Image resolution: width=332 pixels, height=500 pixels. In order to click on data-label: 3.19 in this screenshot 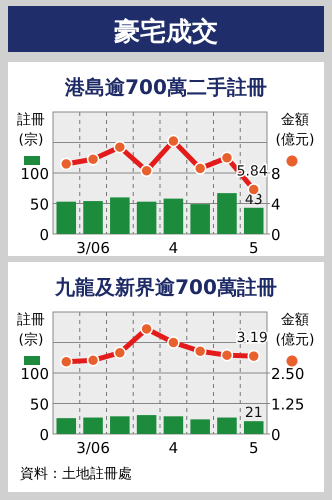, I will do `click(252, 338)`.